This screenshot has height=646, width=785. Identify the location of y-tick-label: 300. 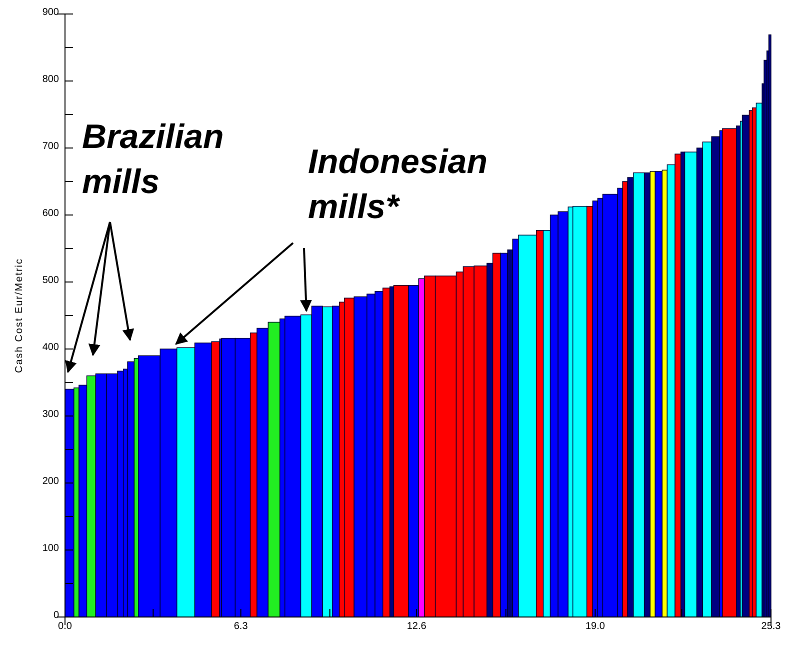
(51, 414).